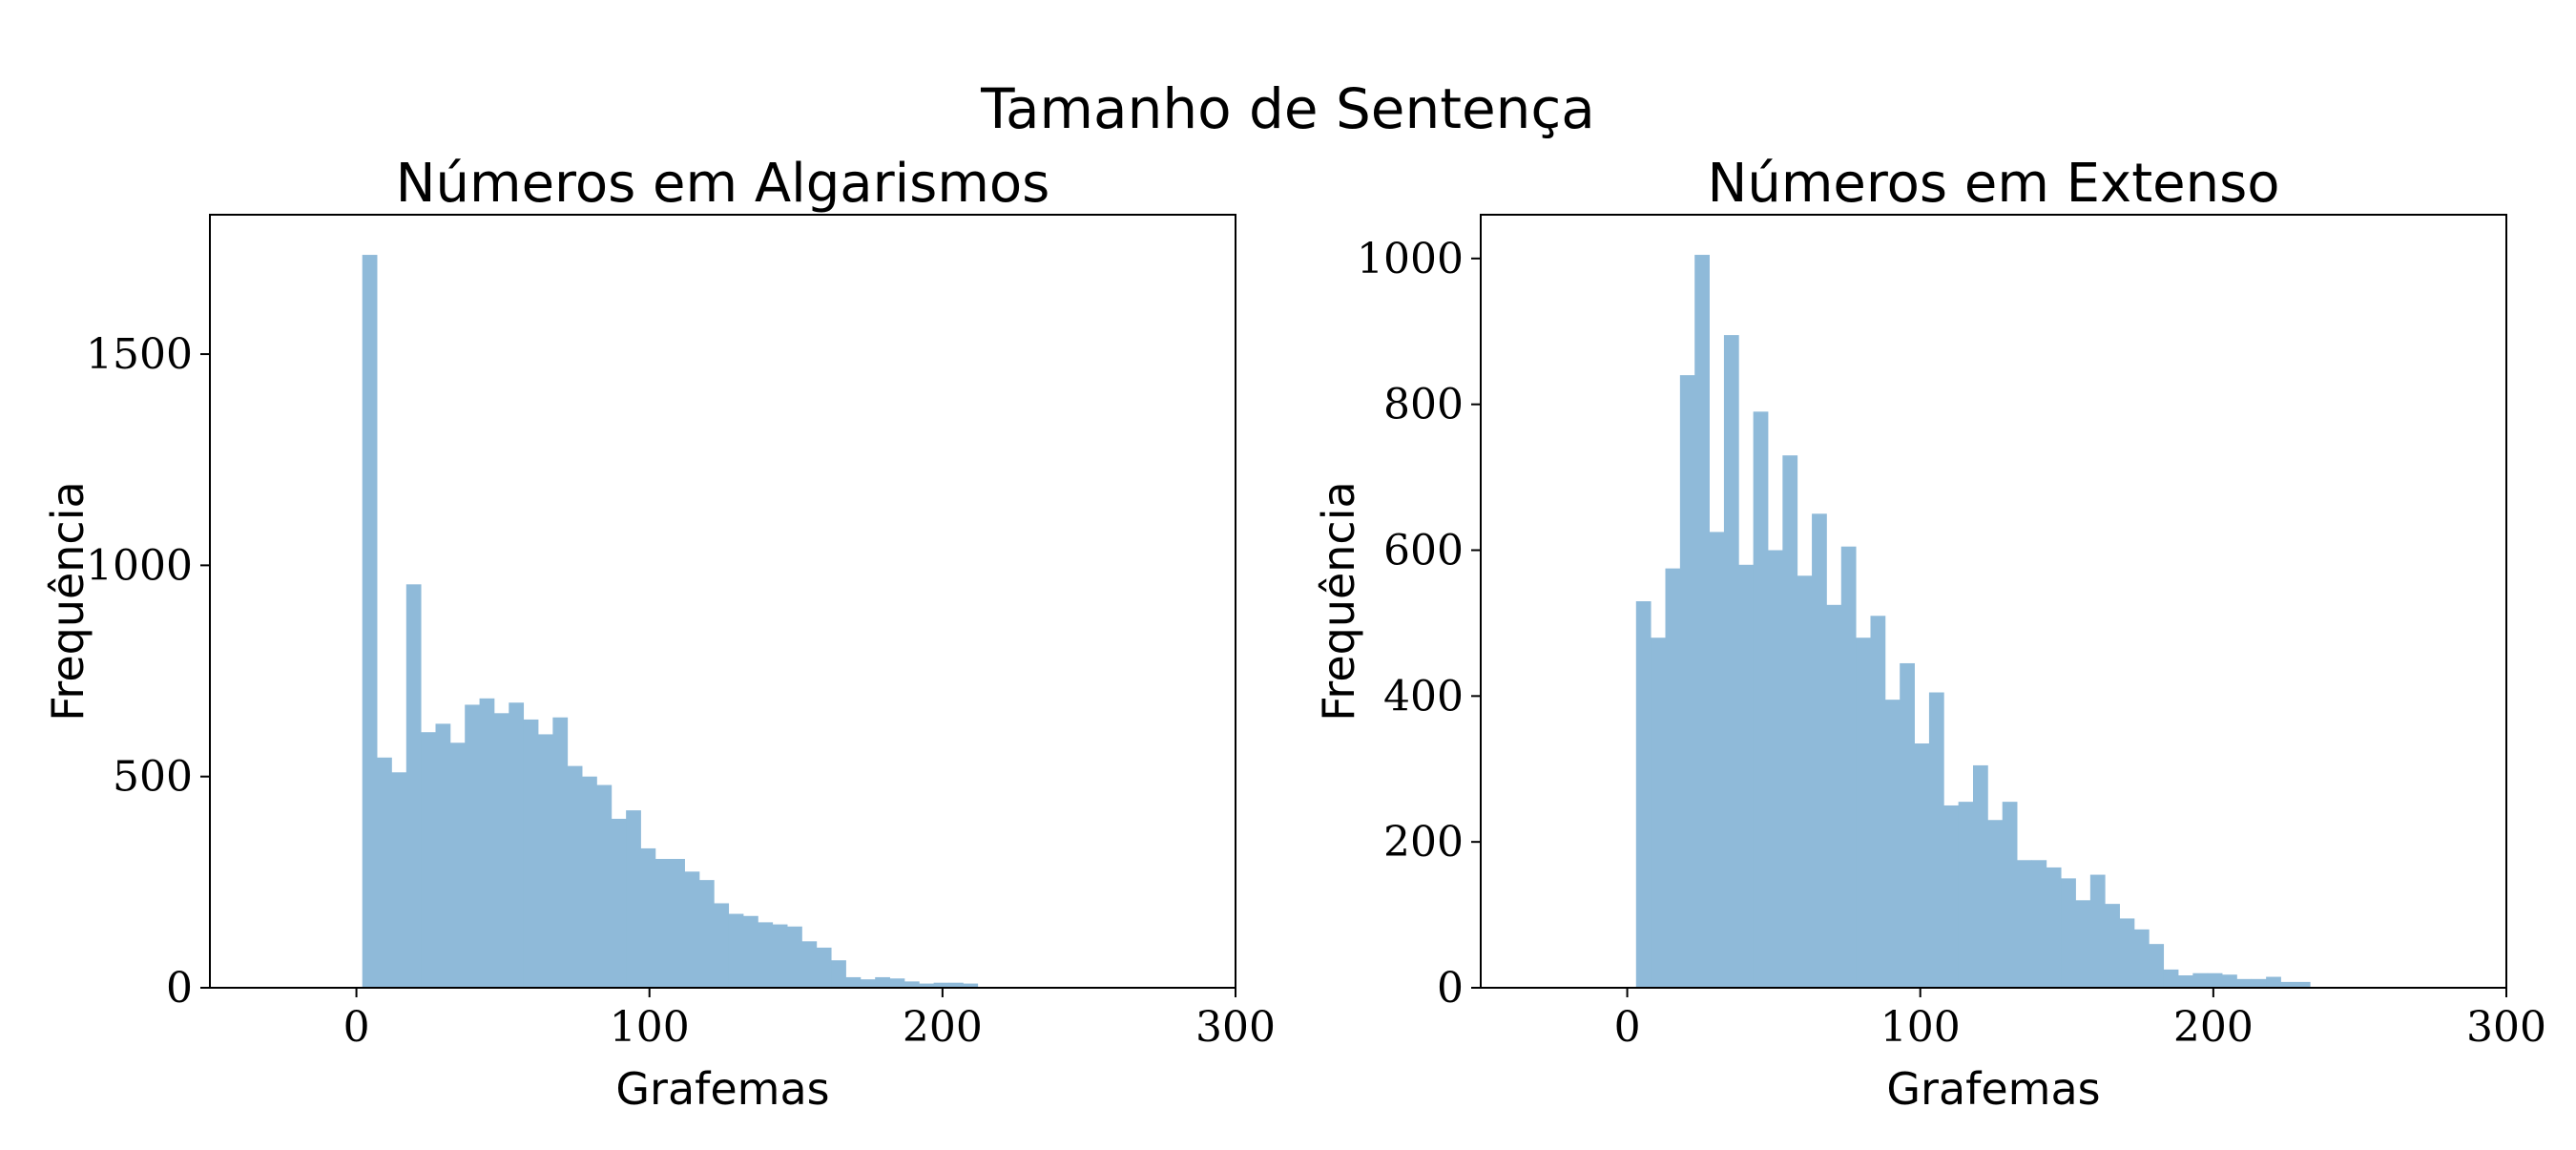  I want to click on chart-1-x-tick-label: 300, so click(1235, 1027).